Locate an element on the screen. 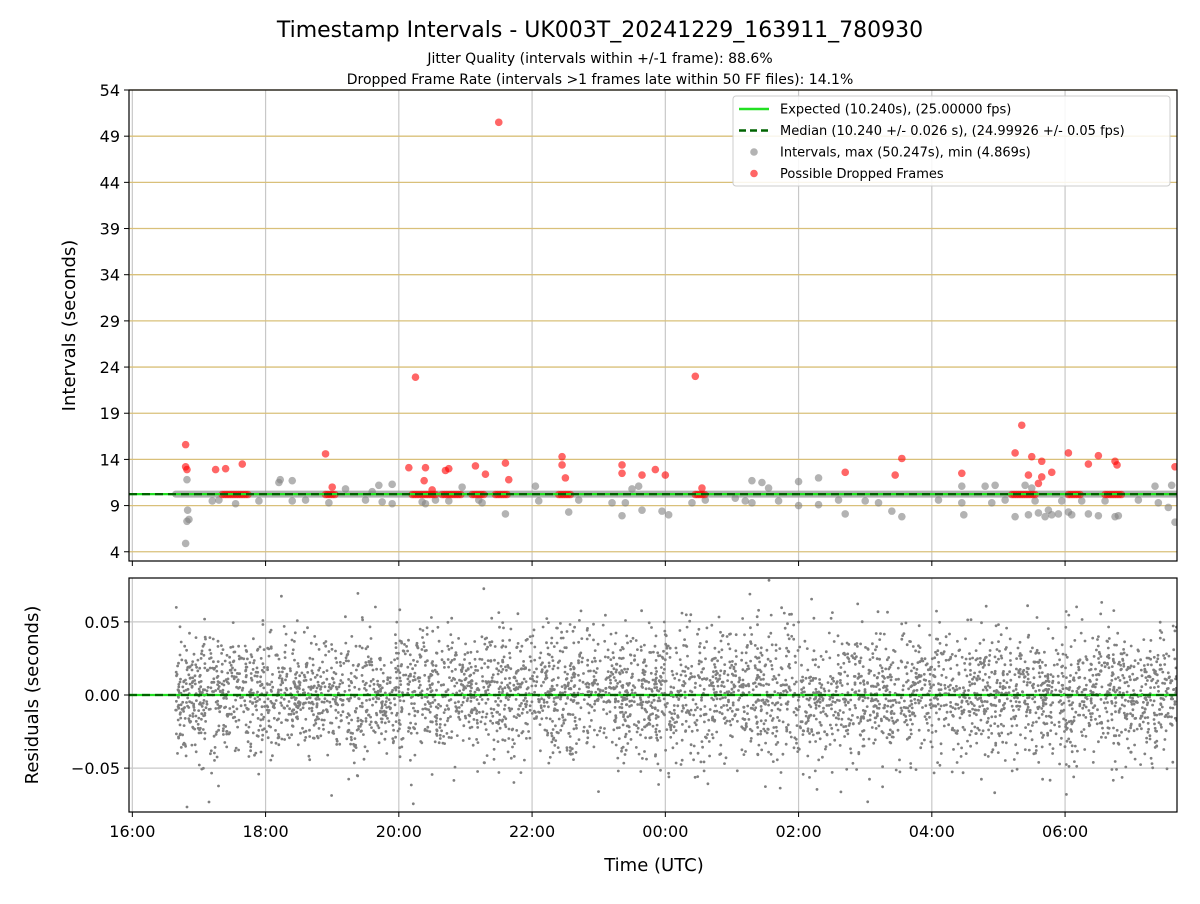  top-y-tick-label: 39 is located at coordinates (110, 229).